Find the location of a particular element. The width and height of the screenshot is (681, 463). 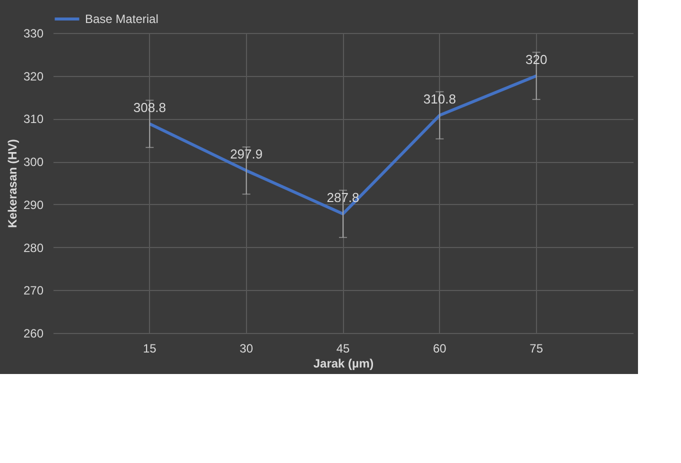

x-tick-label: 30 is located at coordinates (247, 349).